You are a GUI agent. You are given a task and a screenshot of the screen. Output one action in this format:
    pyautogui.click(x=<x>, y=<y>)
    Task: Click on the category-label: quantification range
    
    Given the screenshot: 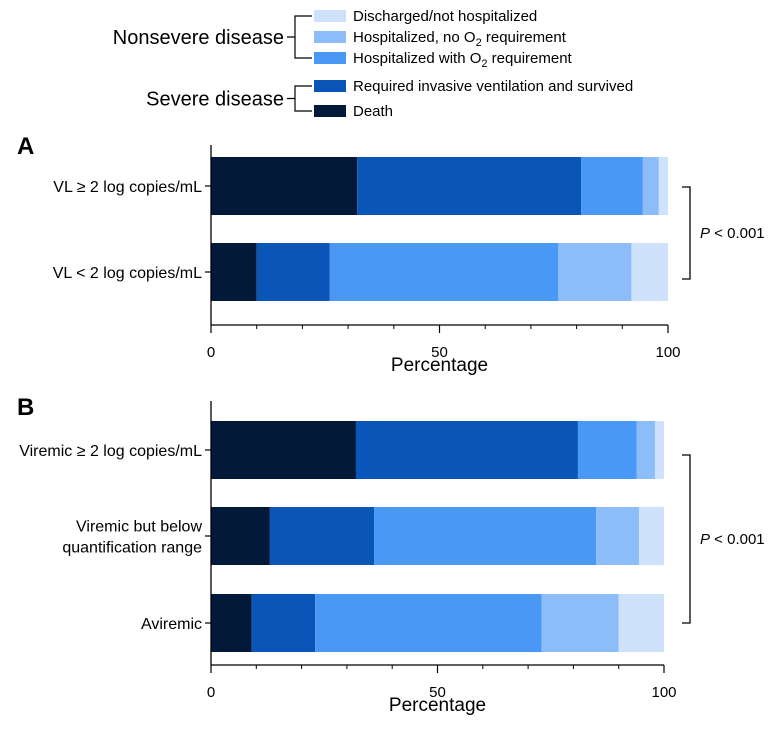 What is the action you would take?
    pyautogui.click(x=132, y=548)
    